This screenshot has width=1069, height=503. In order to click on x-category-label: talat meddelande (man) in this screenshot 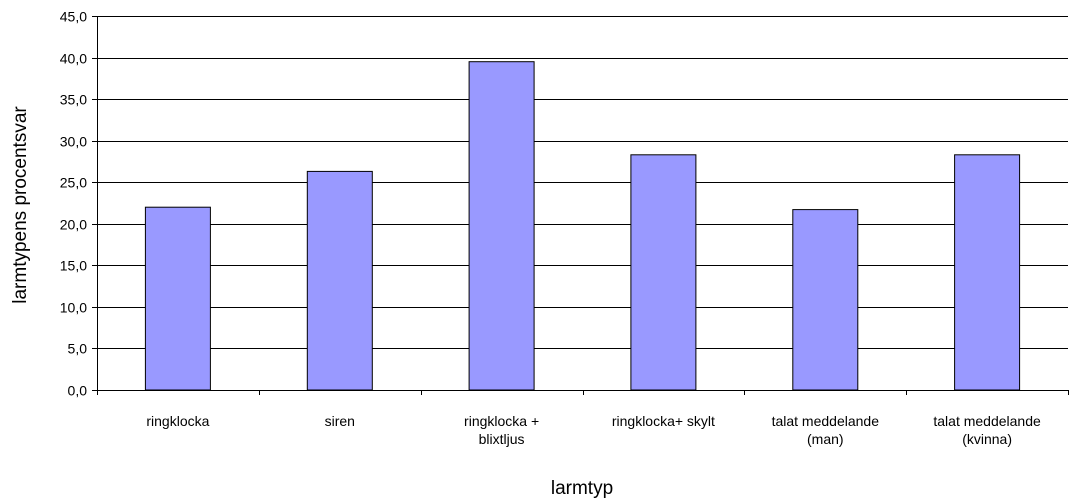, I will do `click(826, 430)`.